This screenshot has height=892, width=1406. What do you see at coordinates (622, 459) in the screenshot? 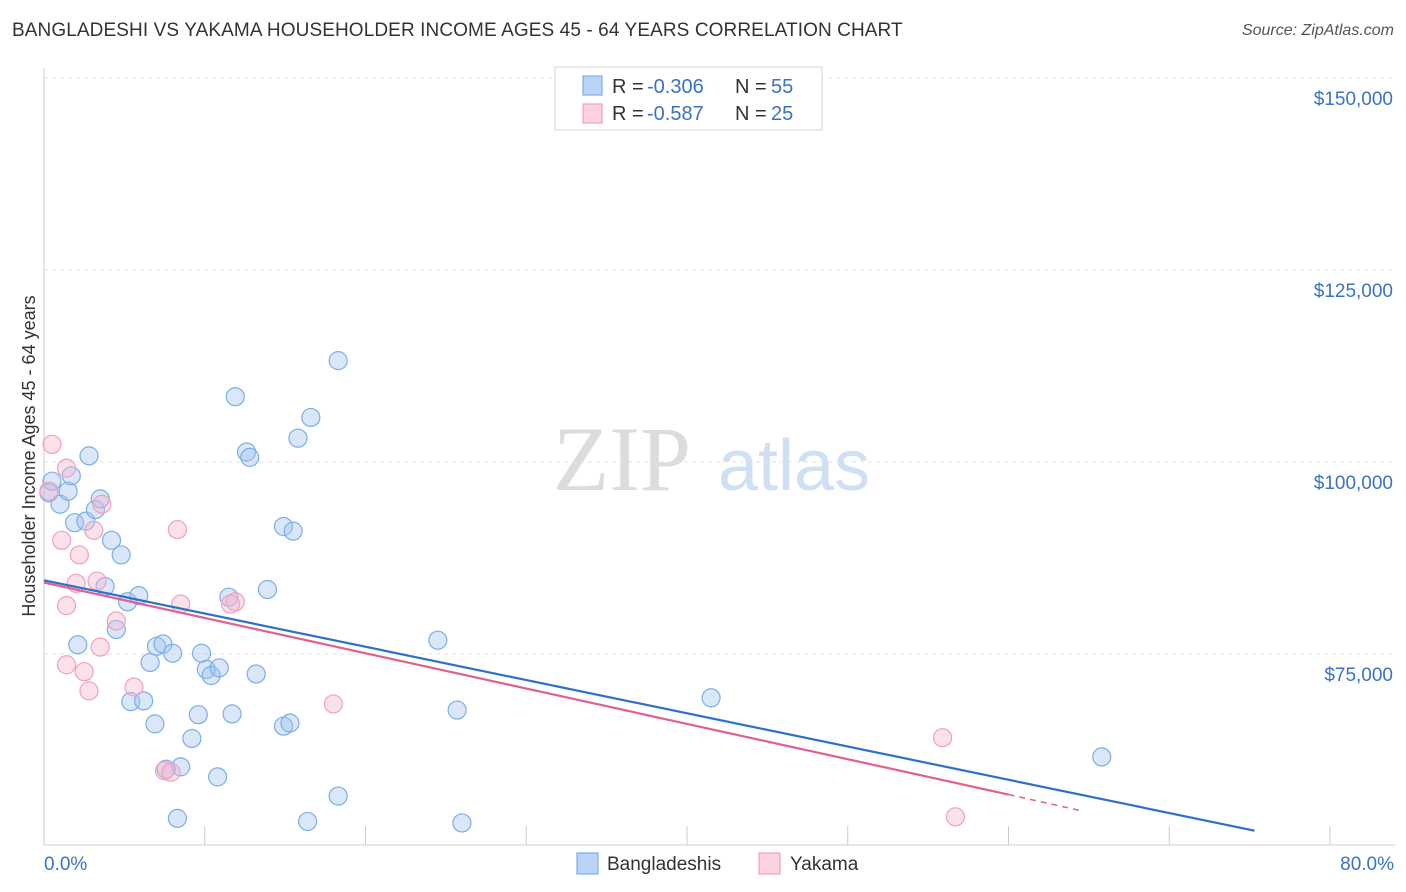
I see `watermark-zip: ZIP` at bounding box center [622, 459].